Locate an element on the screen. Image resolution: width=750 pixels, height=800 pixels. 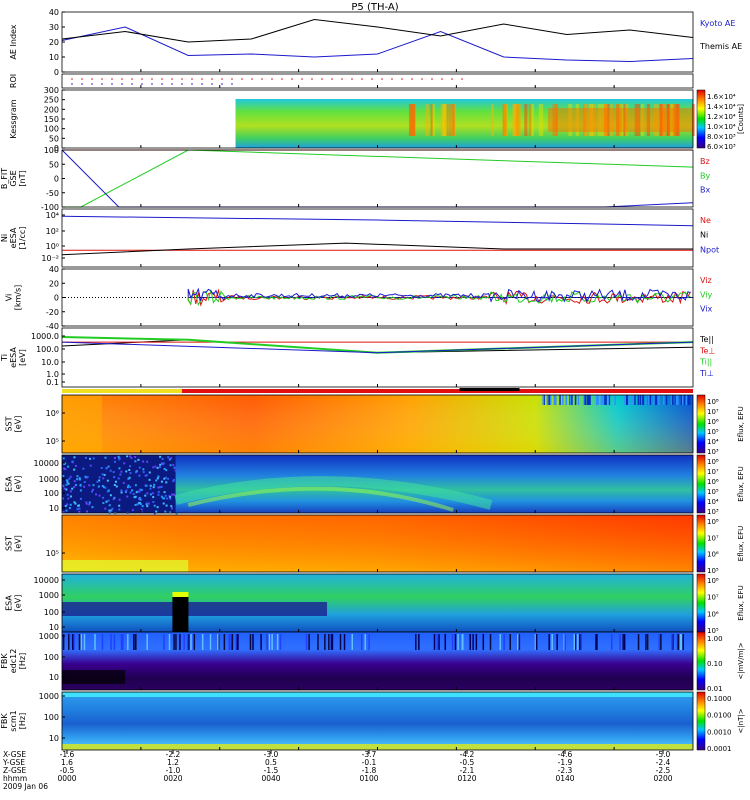
y-axis-label-line: [eV] is located at coordinates (22, 357).